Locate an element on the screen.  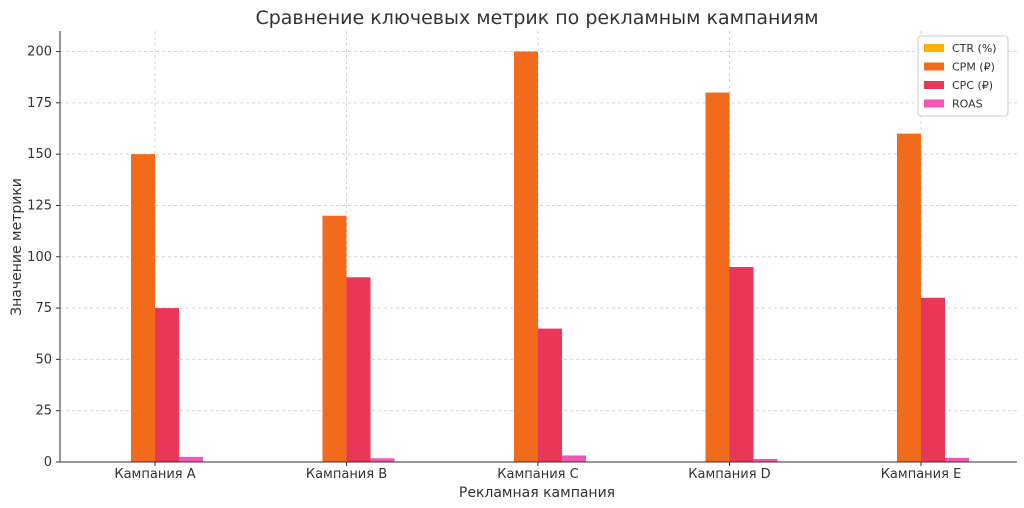
legend: CTR (%) CPM (₽) CPC (₽) ROAS is located at coordinates (963, 76).